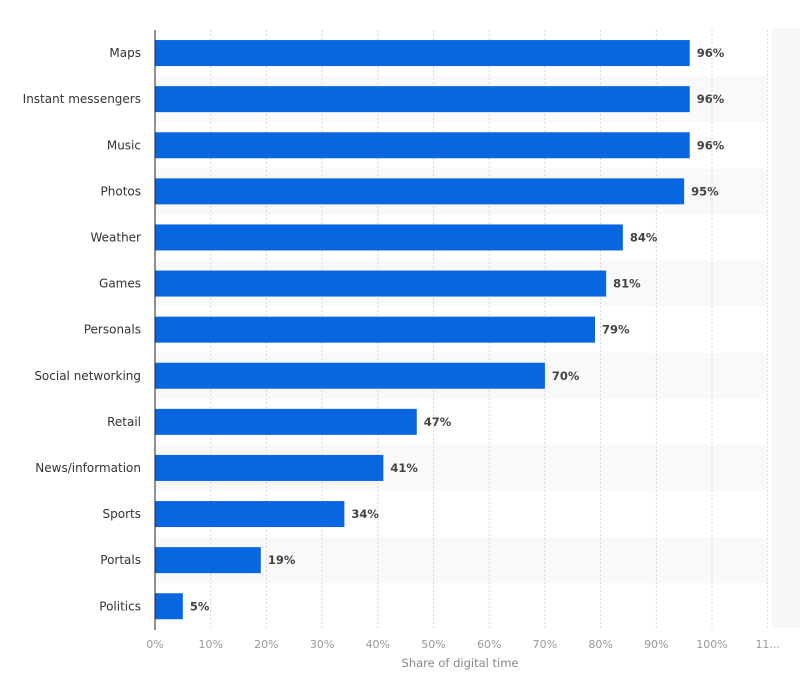 This screenshot has height=693, width=800. I want to click on x-tick-label: 80%, so click(600, 644).